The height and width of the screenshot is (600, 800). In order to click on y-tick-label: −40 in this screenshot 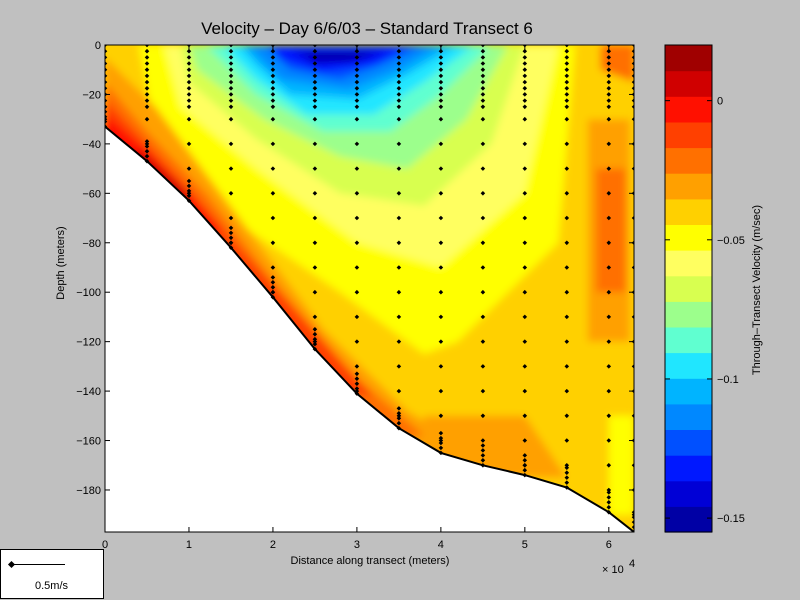, I will do `click(91, 145)`.